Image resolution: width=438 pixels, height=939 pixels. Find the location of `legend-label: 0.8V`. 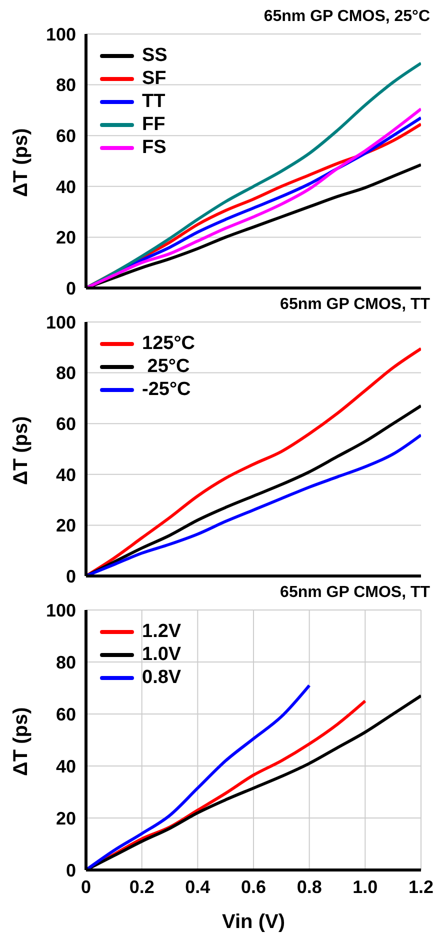

legend-label: 0.8V is located at coordinates (162, 677).